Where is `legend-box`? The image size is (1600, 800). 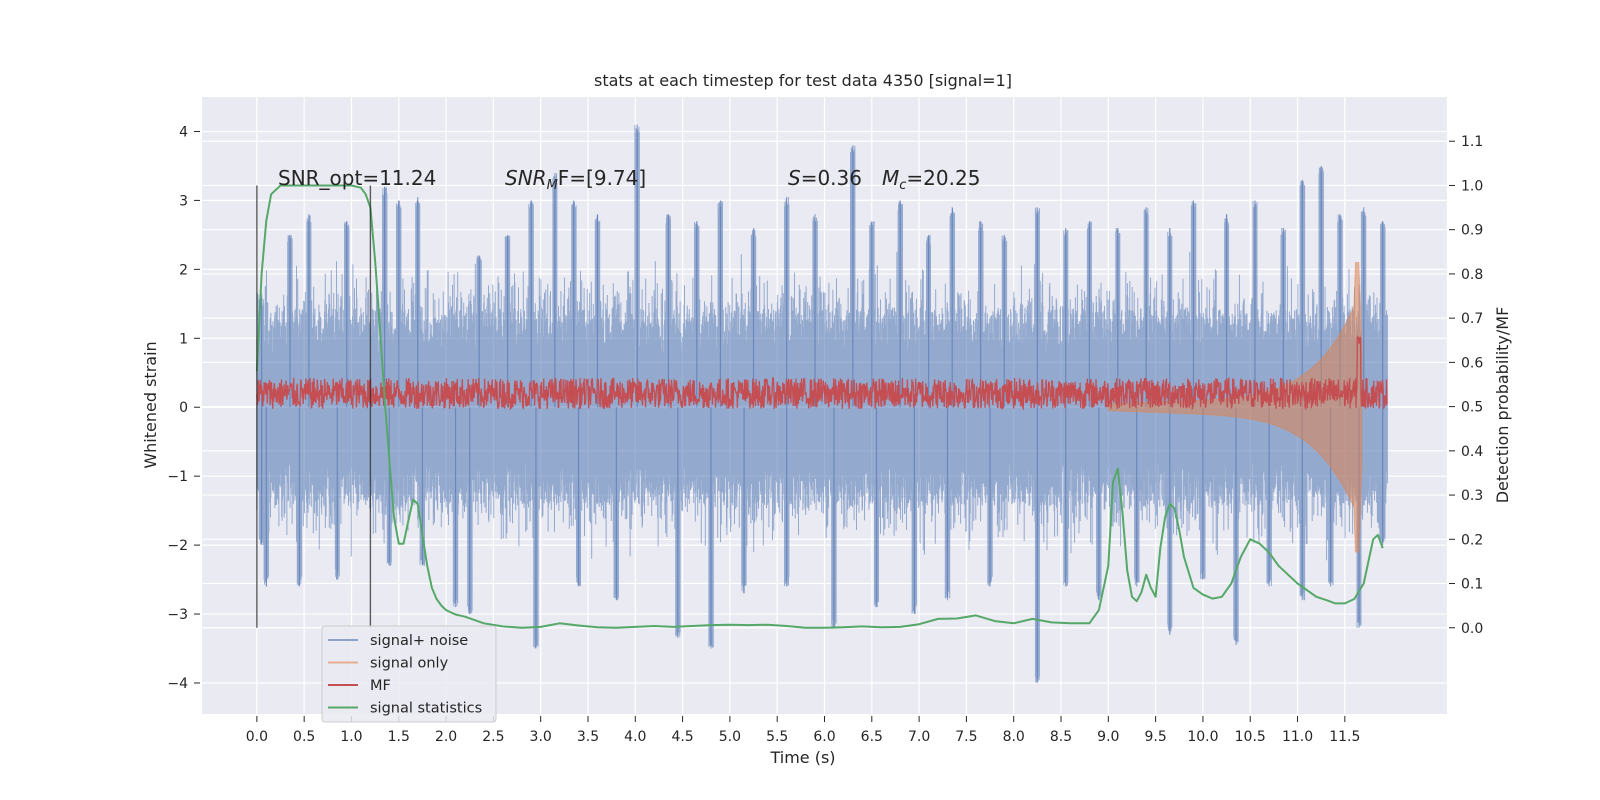
legend-box is located at coordinates (409, 674).